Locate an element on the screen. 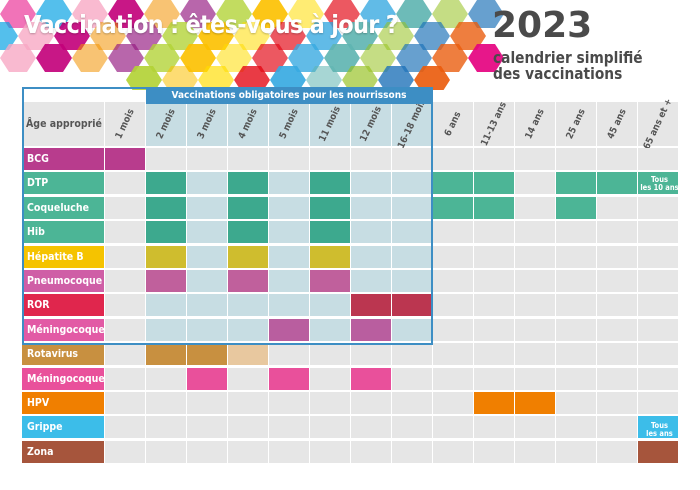  age-column-header: 6 ans is located at coordinates (453, 124).